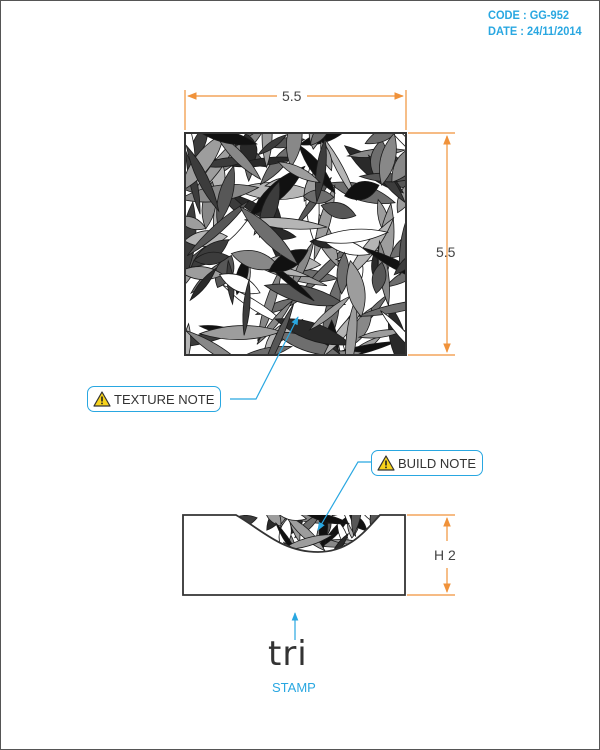 This screenshot has width=600, height=750. Describe the element at coordinates (431, 244) in the screenshot. I see `height-dimension` at that location.